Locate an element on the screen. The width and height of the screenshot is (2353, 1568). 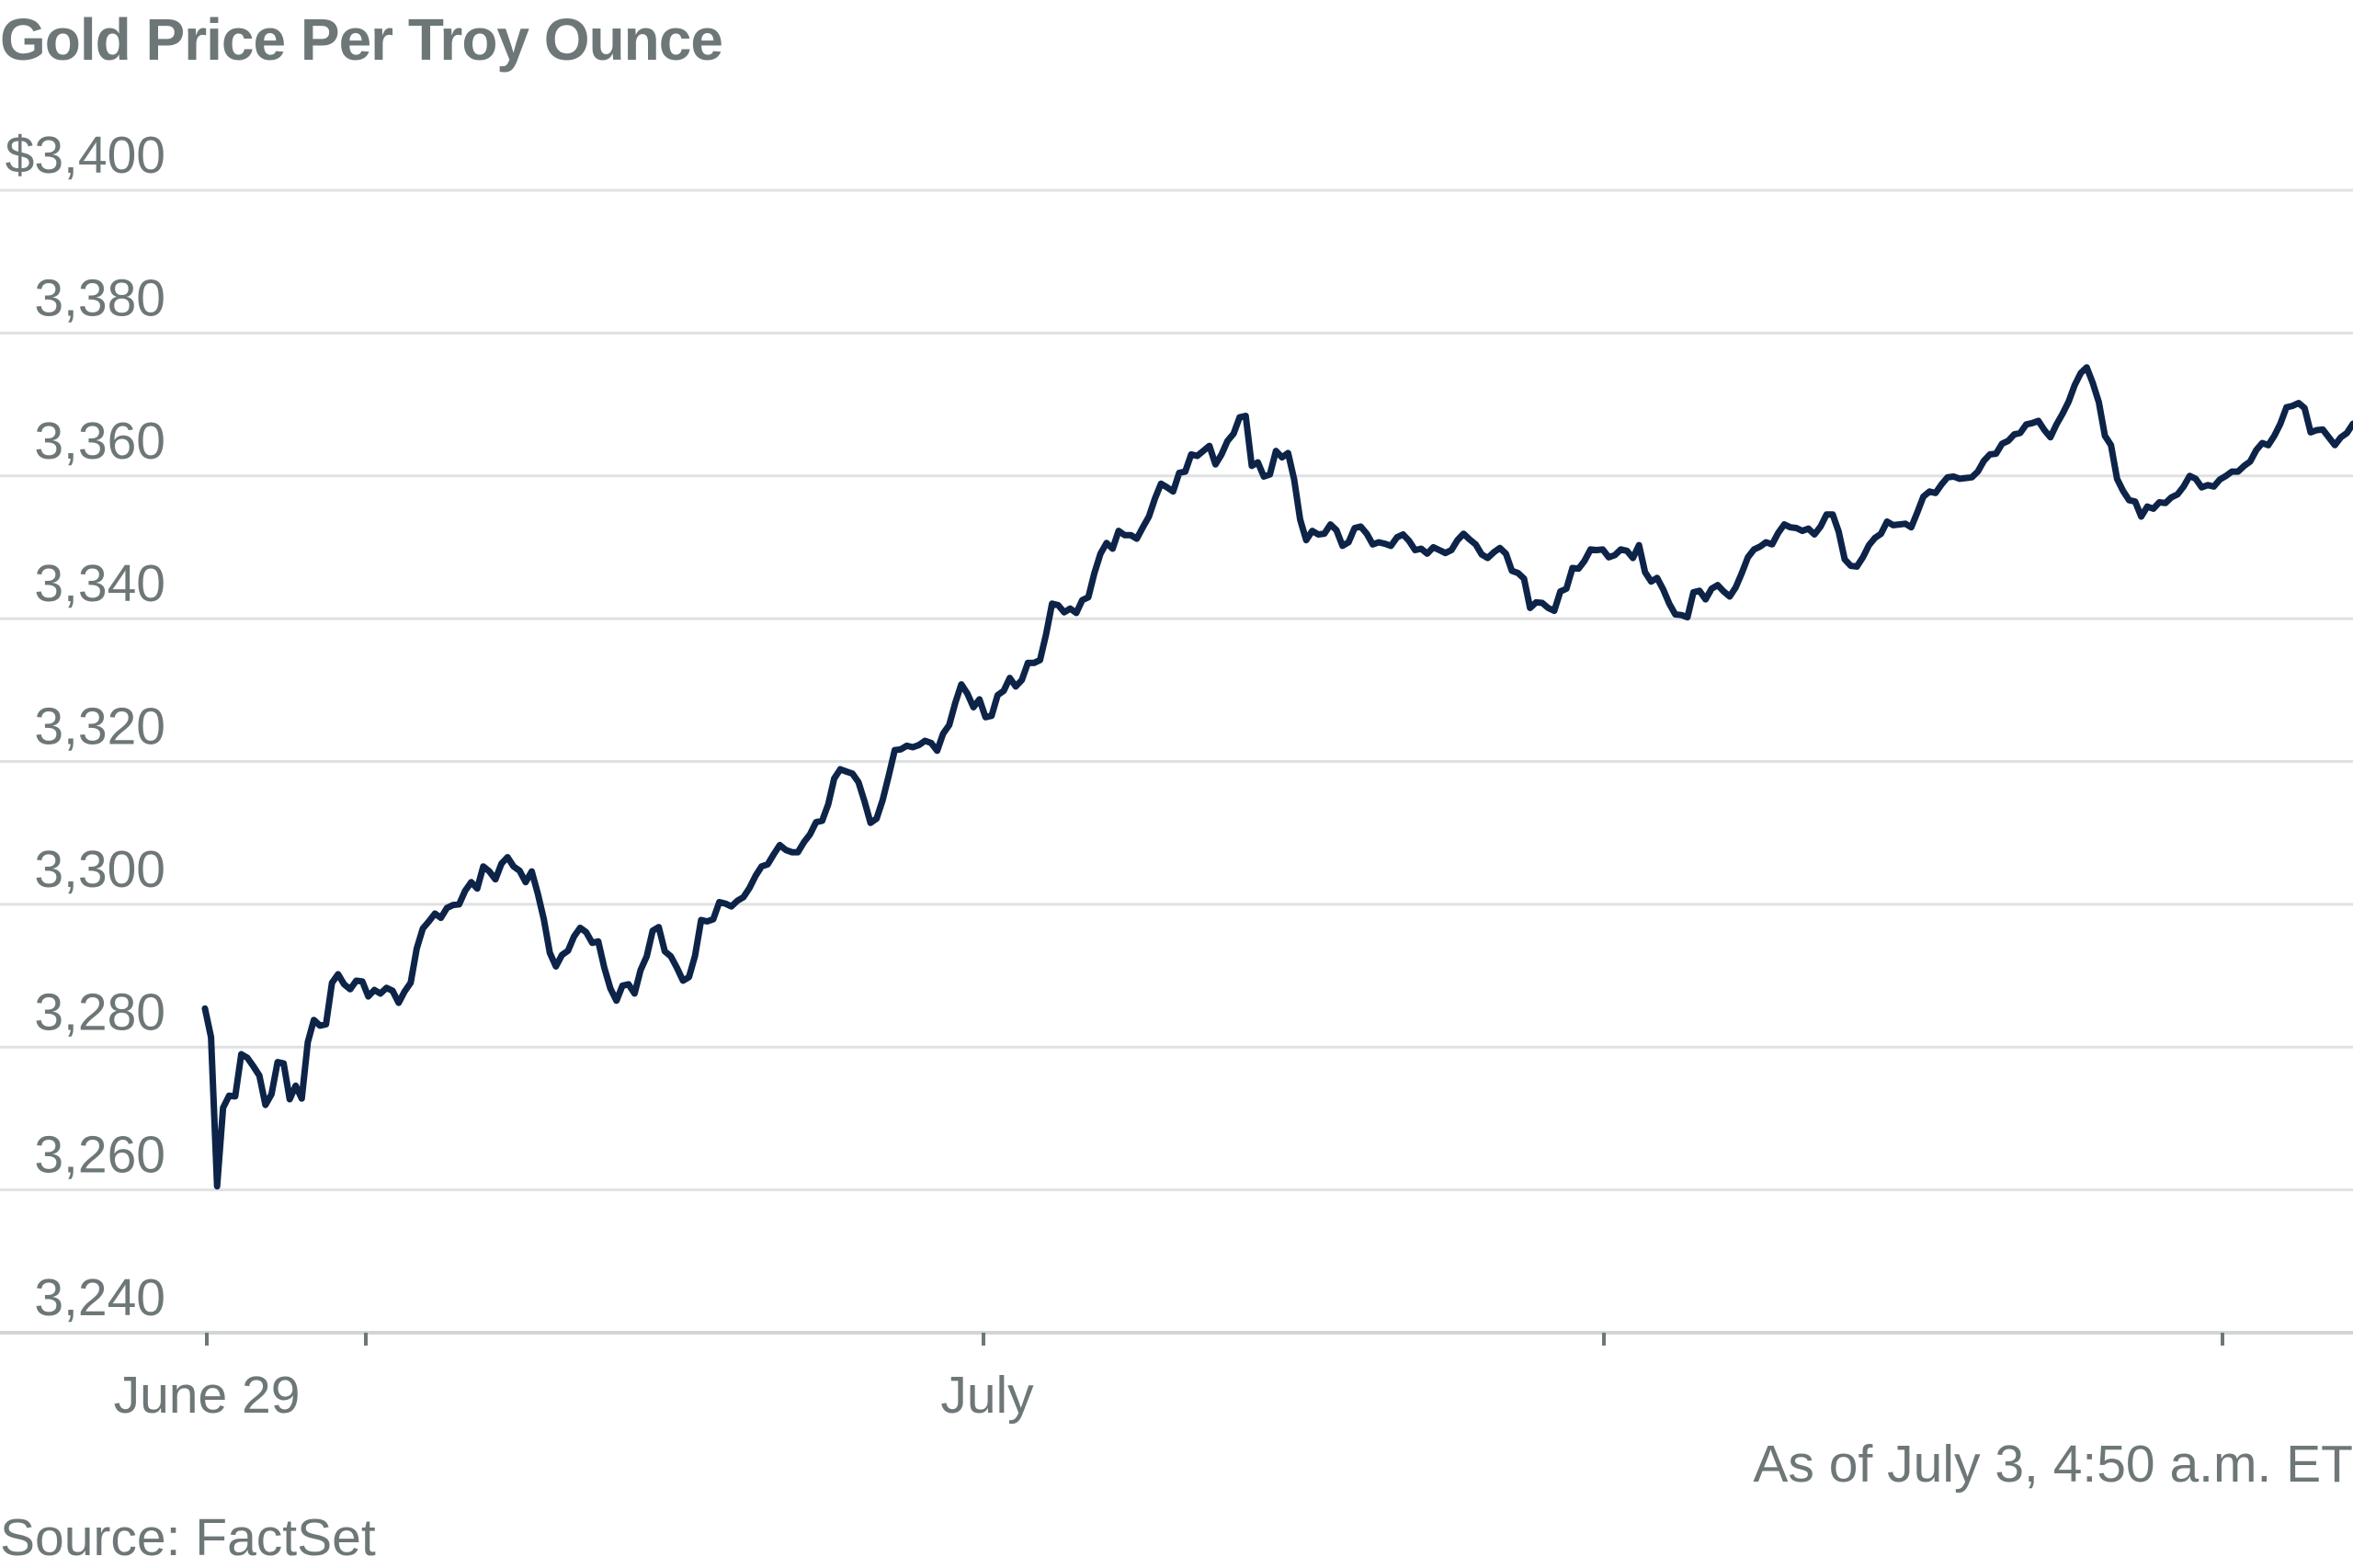
y-tick-label: 3,320 is located at coordinates (99, 727).